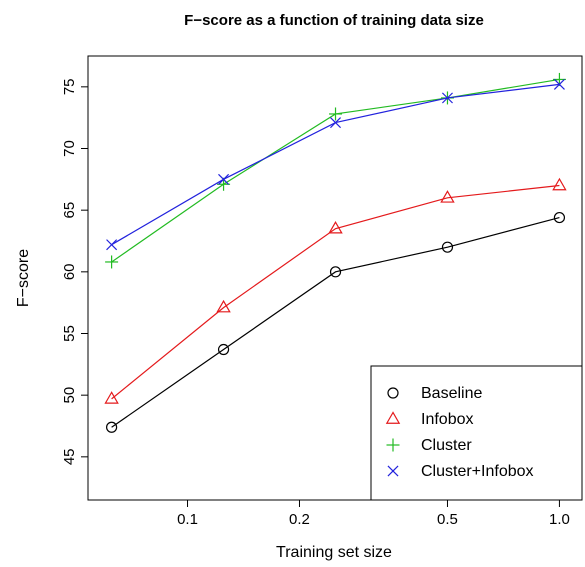 This screenshot has width=585, height=567. I want to click on y-tick-label: 75, so click(69, 86).